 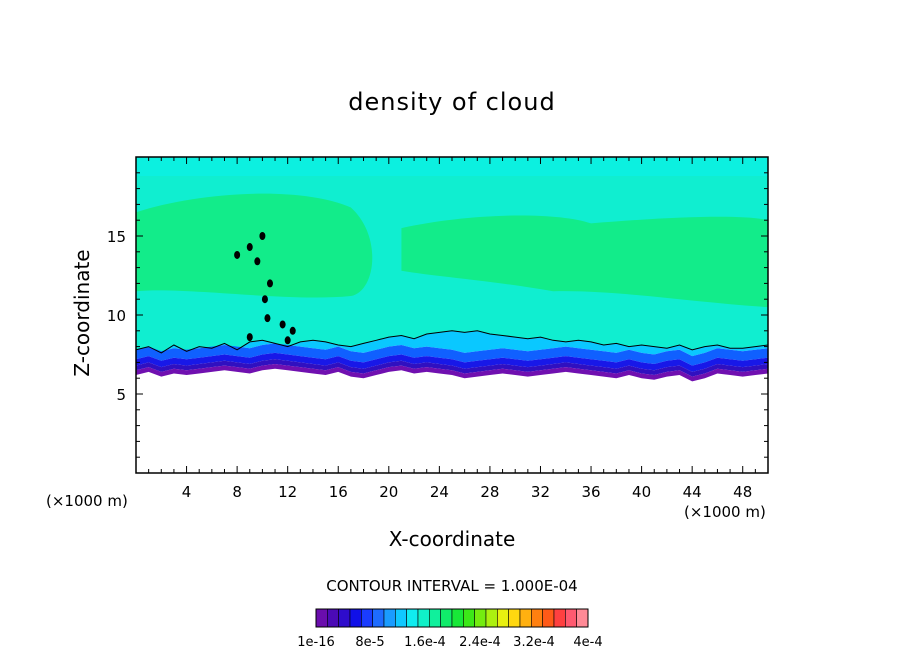 I want to click on x-tick-label: 8, so click(x=237, y=492).